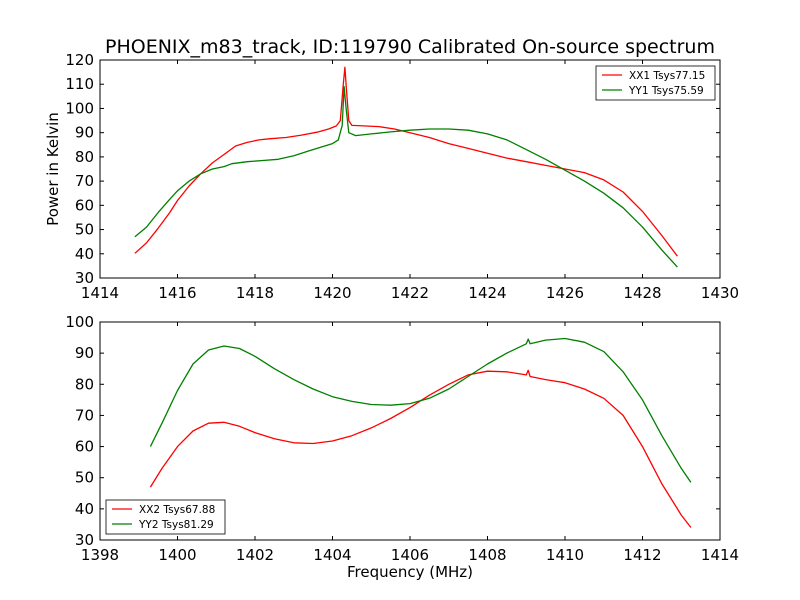  What do you see at coordinates (255, 555) in the screenshot?
I see `x-tick-label: 1402` at bounding box center [255, 555].